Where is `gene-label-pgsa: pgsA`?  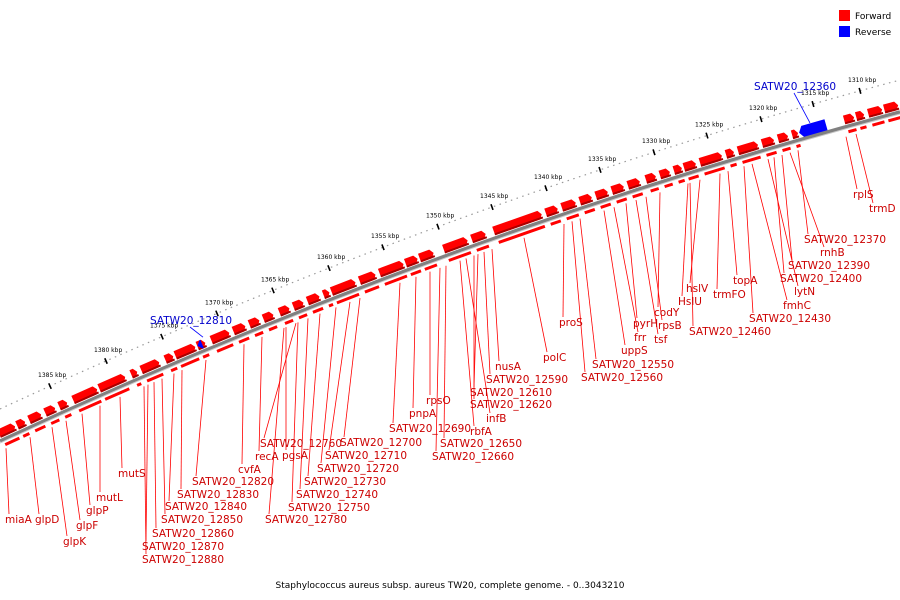 gene-label-pgsa: pgsA is located at coordinates (295, 456).